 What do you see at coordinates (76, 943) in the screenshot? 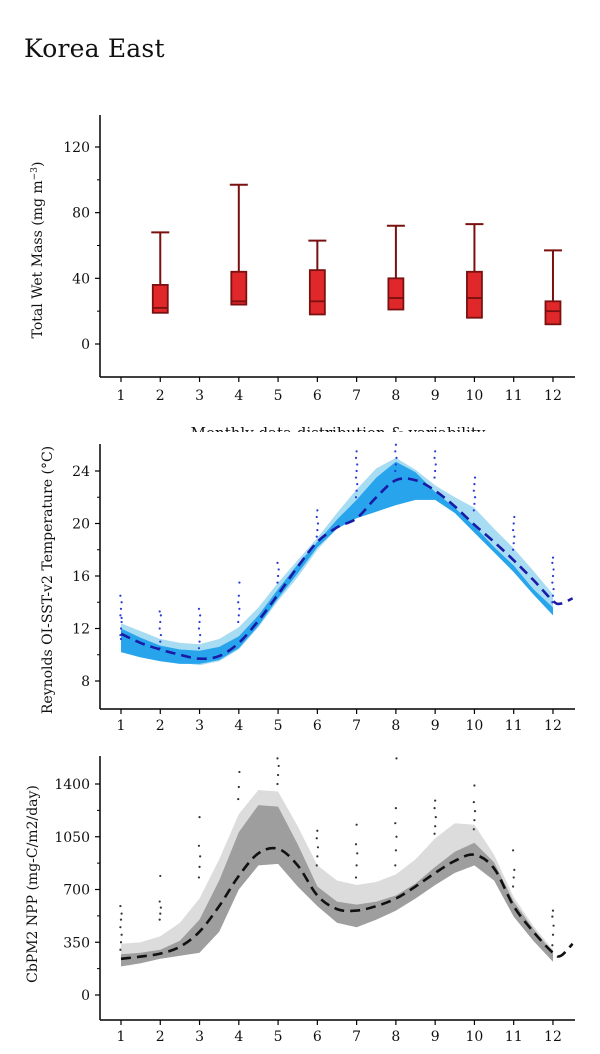
I see `y-tick-label: 350` at bounding box center [76, 943].